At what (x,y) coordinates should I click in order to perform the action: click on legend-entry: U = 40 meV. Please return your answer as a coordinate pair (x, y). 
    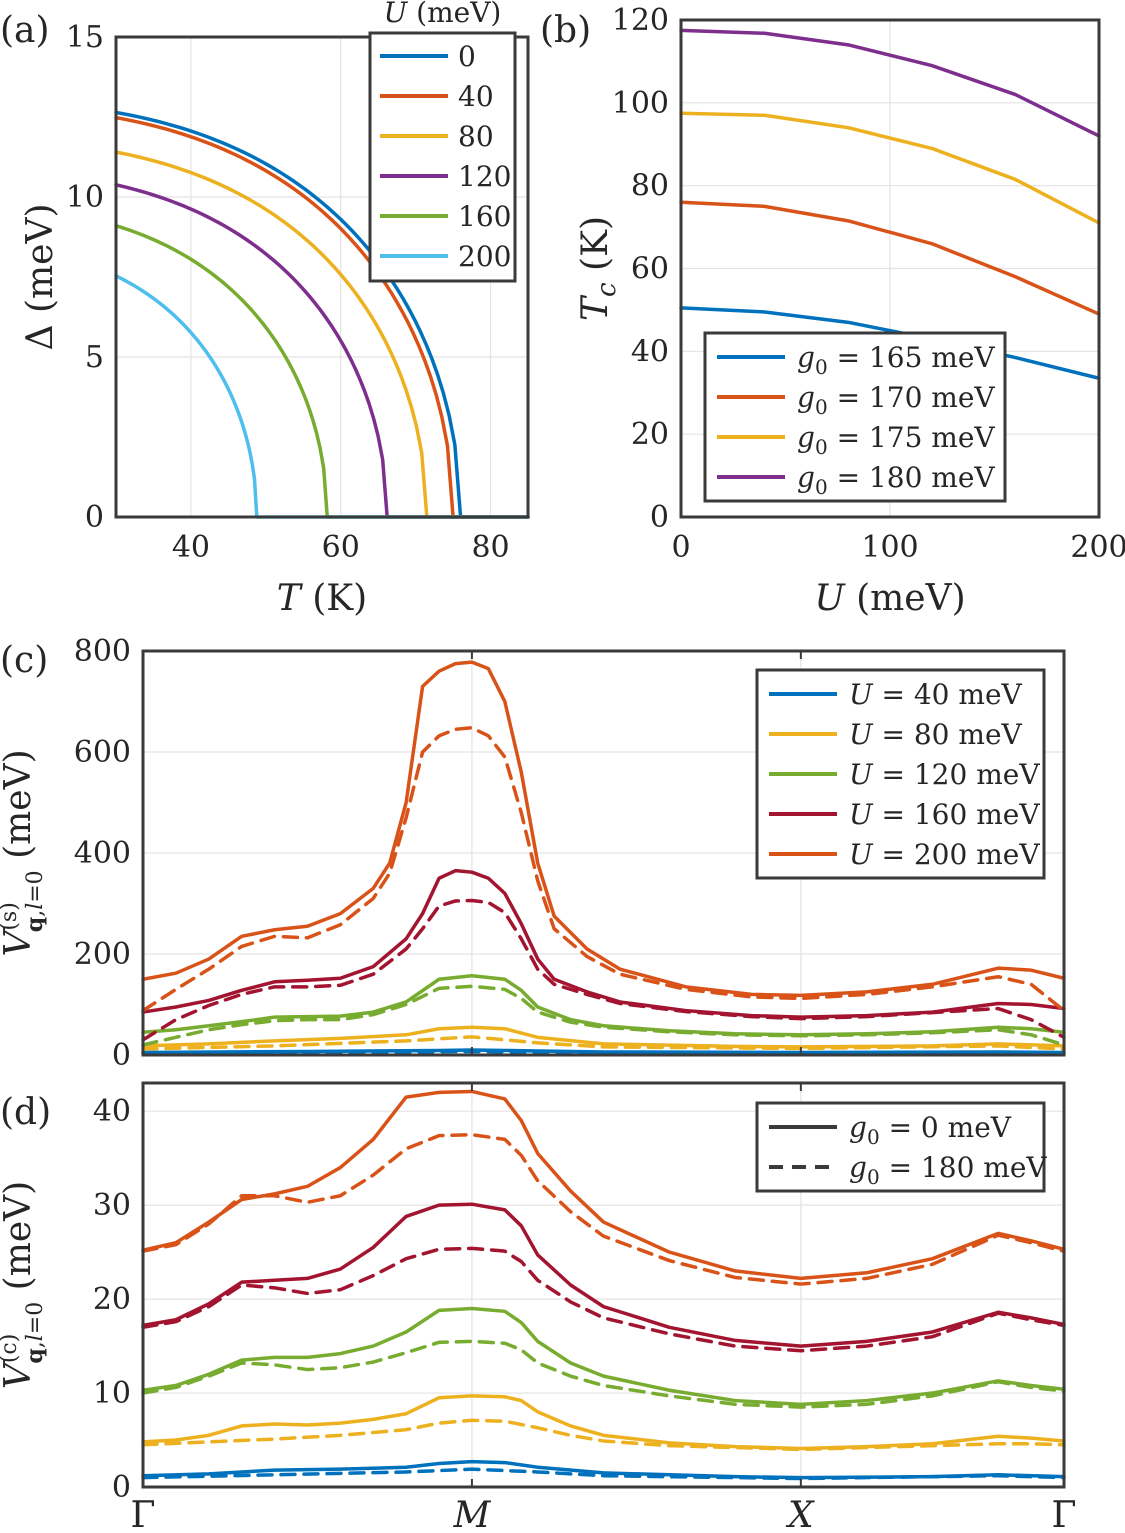
    Looking at the image, I should click on (936, 694).